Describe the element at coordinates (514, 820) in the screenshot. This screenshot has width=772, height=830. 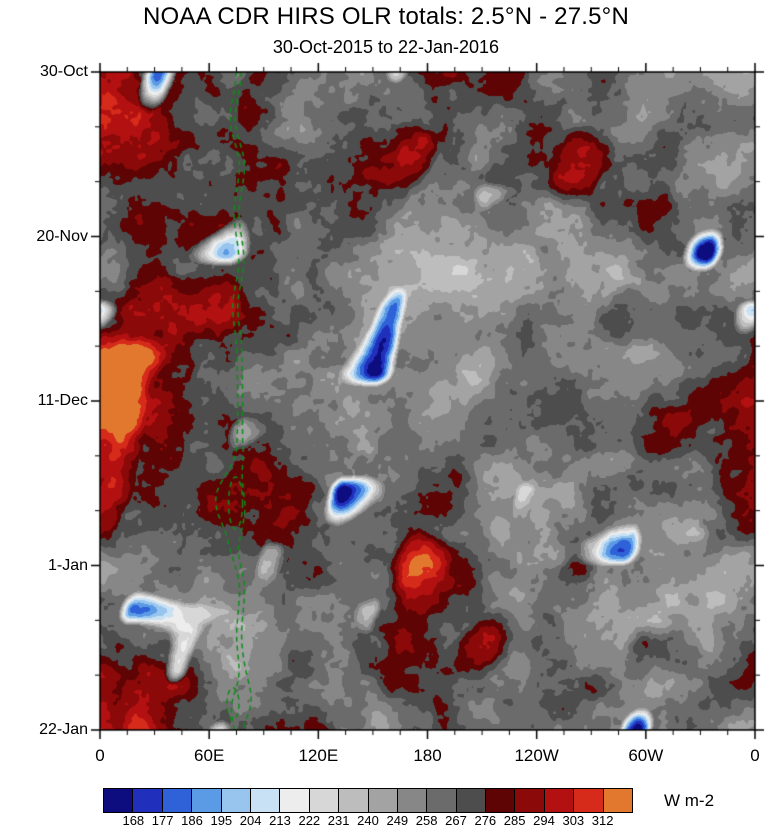
I see `colorbar-boundary-label: 285` at that location.